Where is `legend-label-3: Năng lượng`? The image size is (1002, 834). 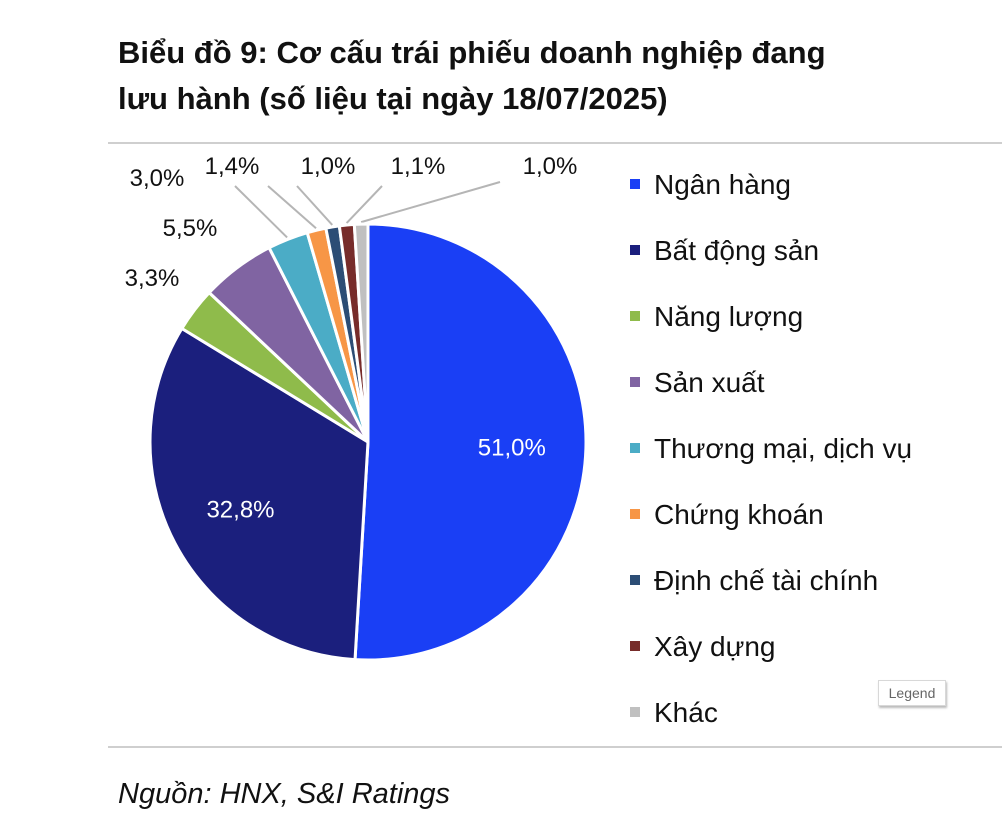
legend-label-3: Năng lượng is located at coordinates (728, 316).